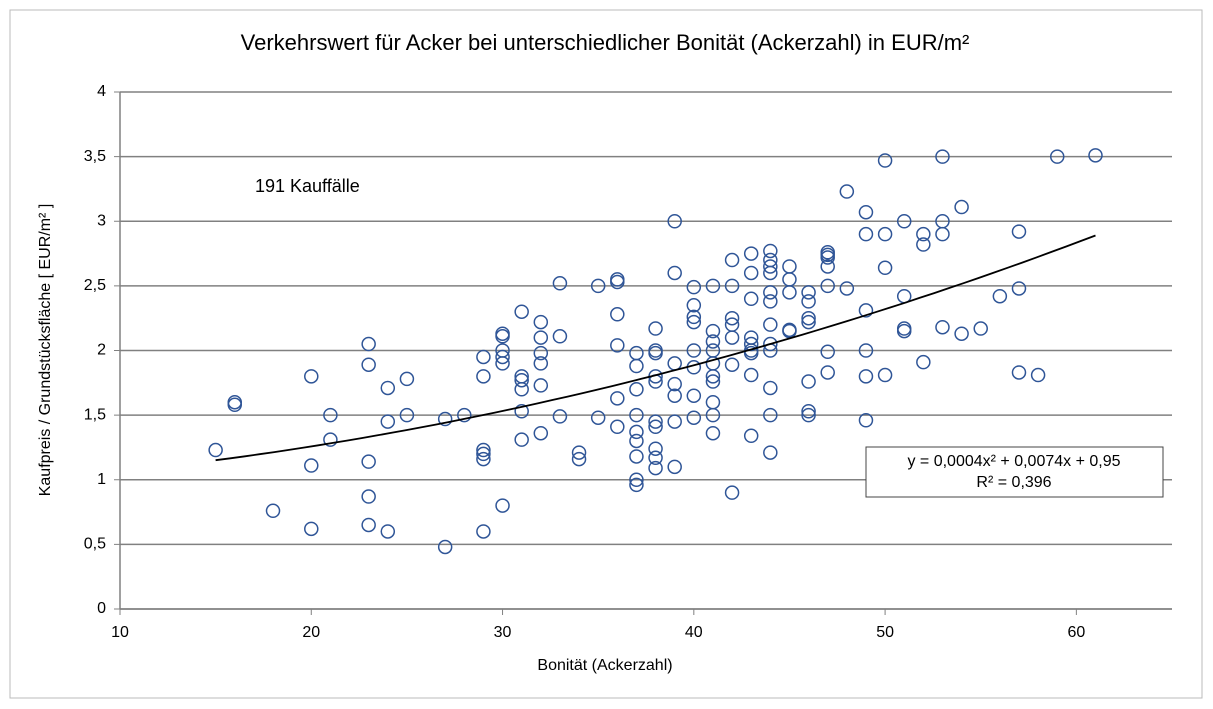  What do you see at coordinates (1014, 472) in the screenshot?
I see `equation-box` at bounding box center [1014, 472].